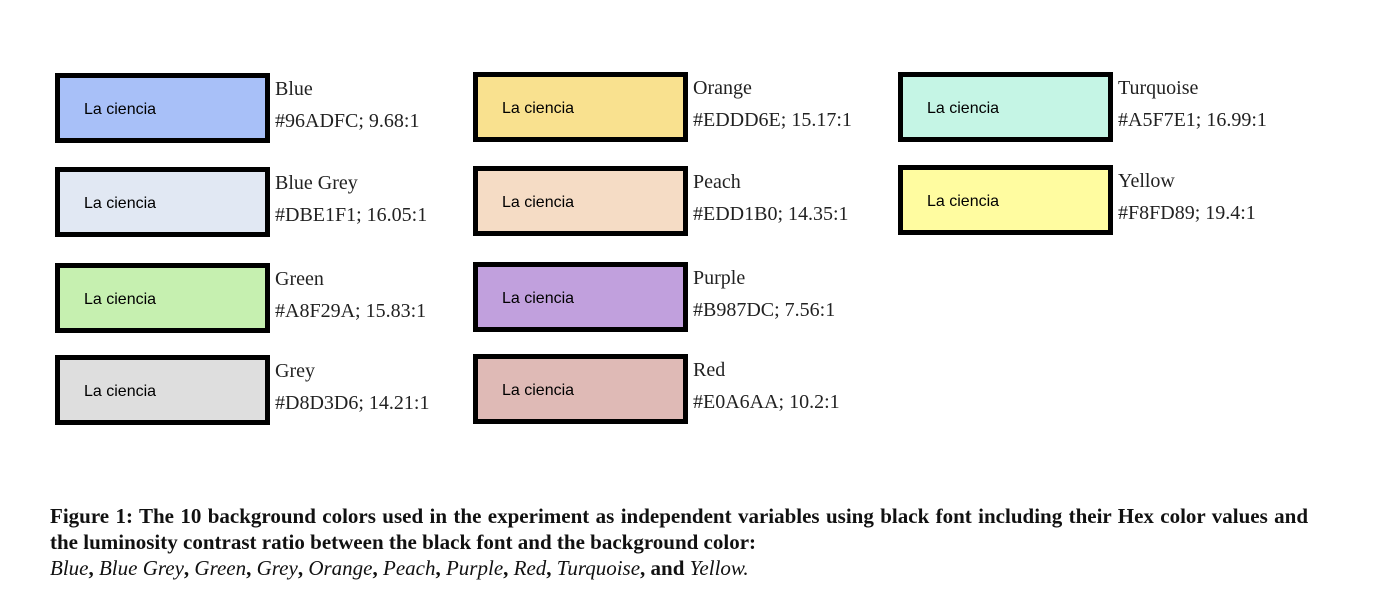  I want to click on caption-color-name: Blue Grey, so click(141, 568).